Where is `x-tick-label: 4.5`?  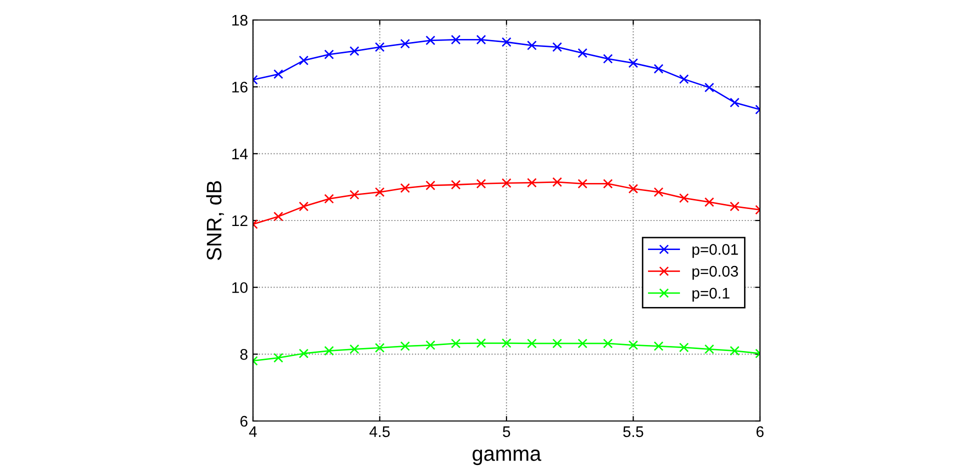 x-tick-label: 4.5 is located at coordinates (379, 432).